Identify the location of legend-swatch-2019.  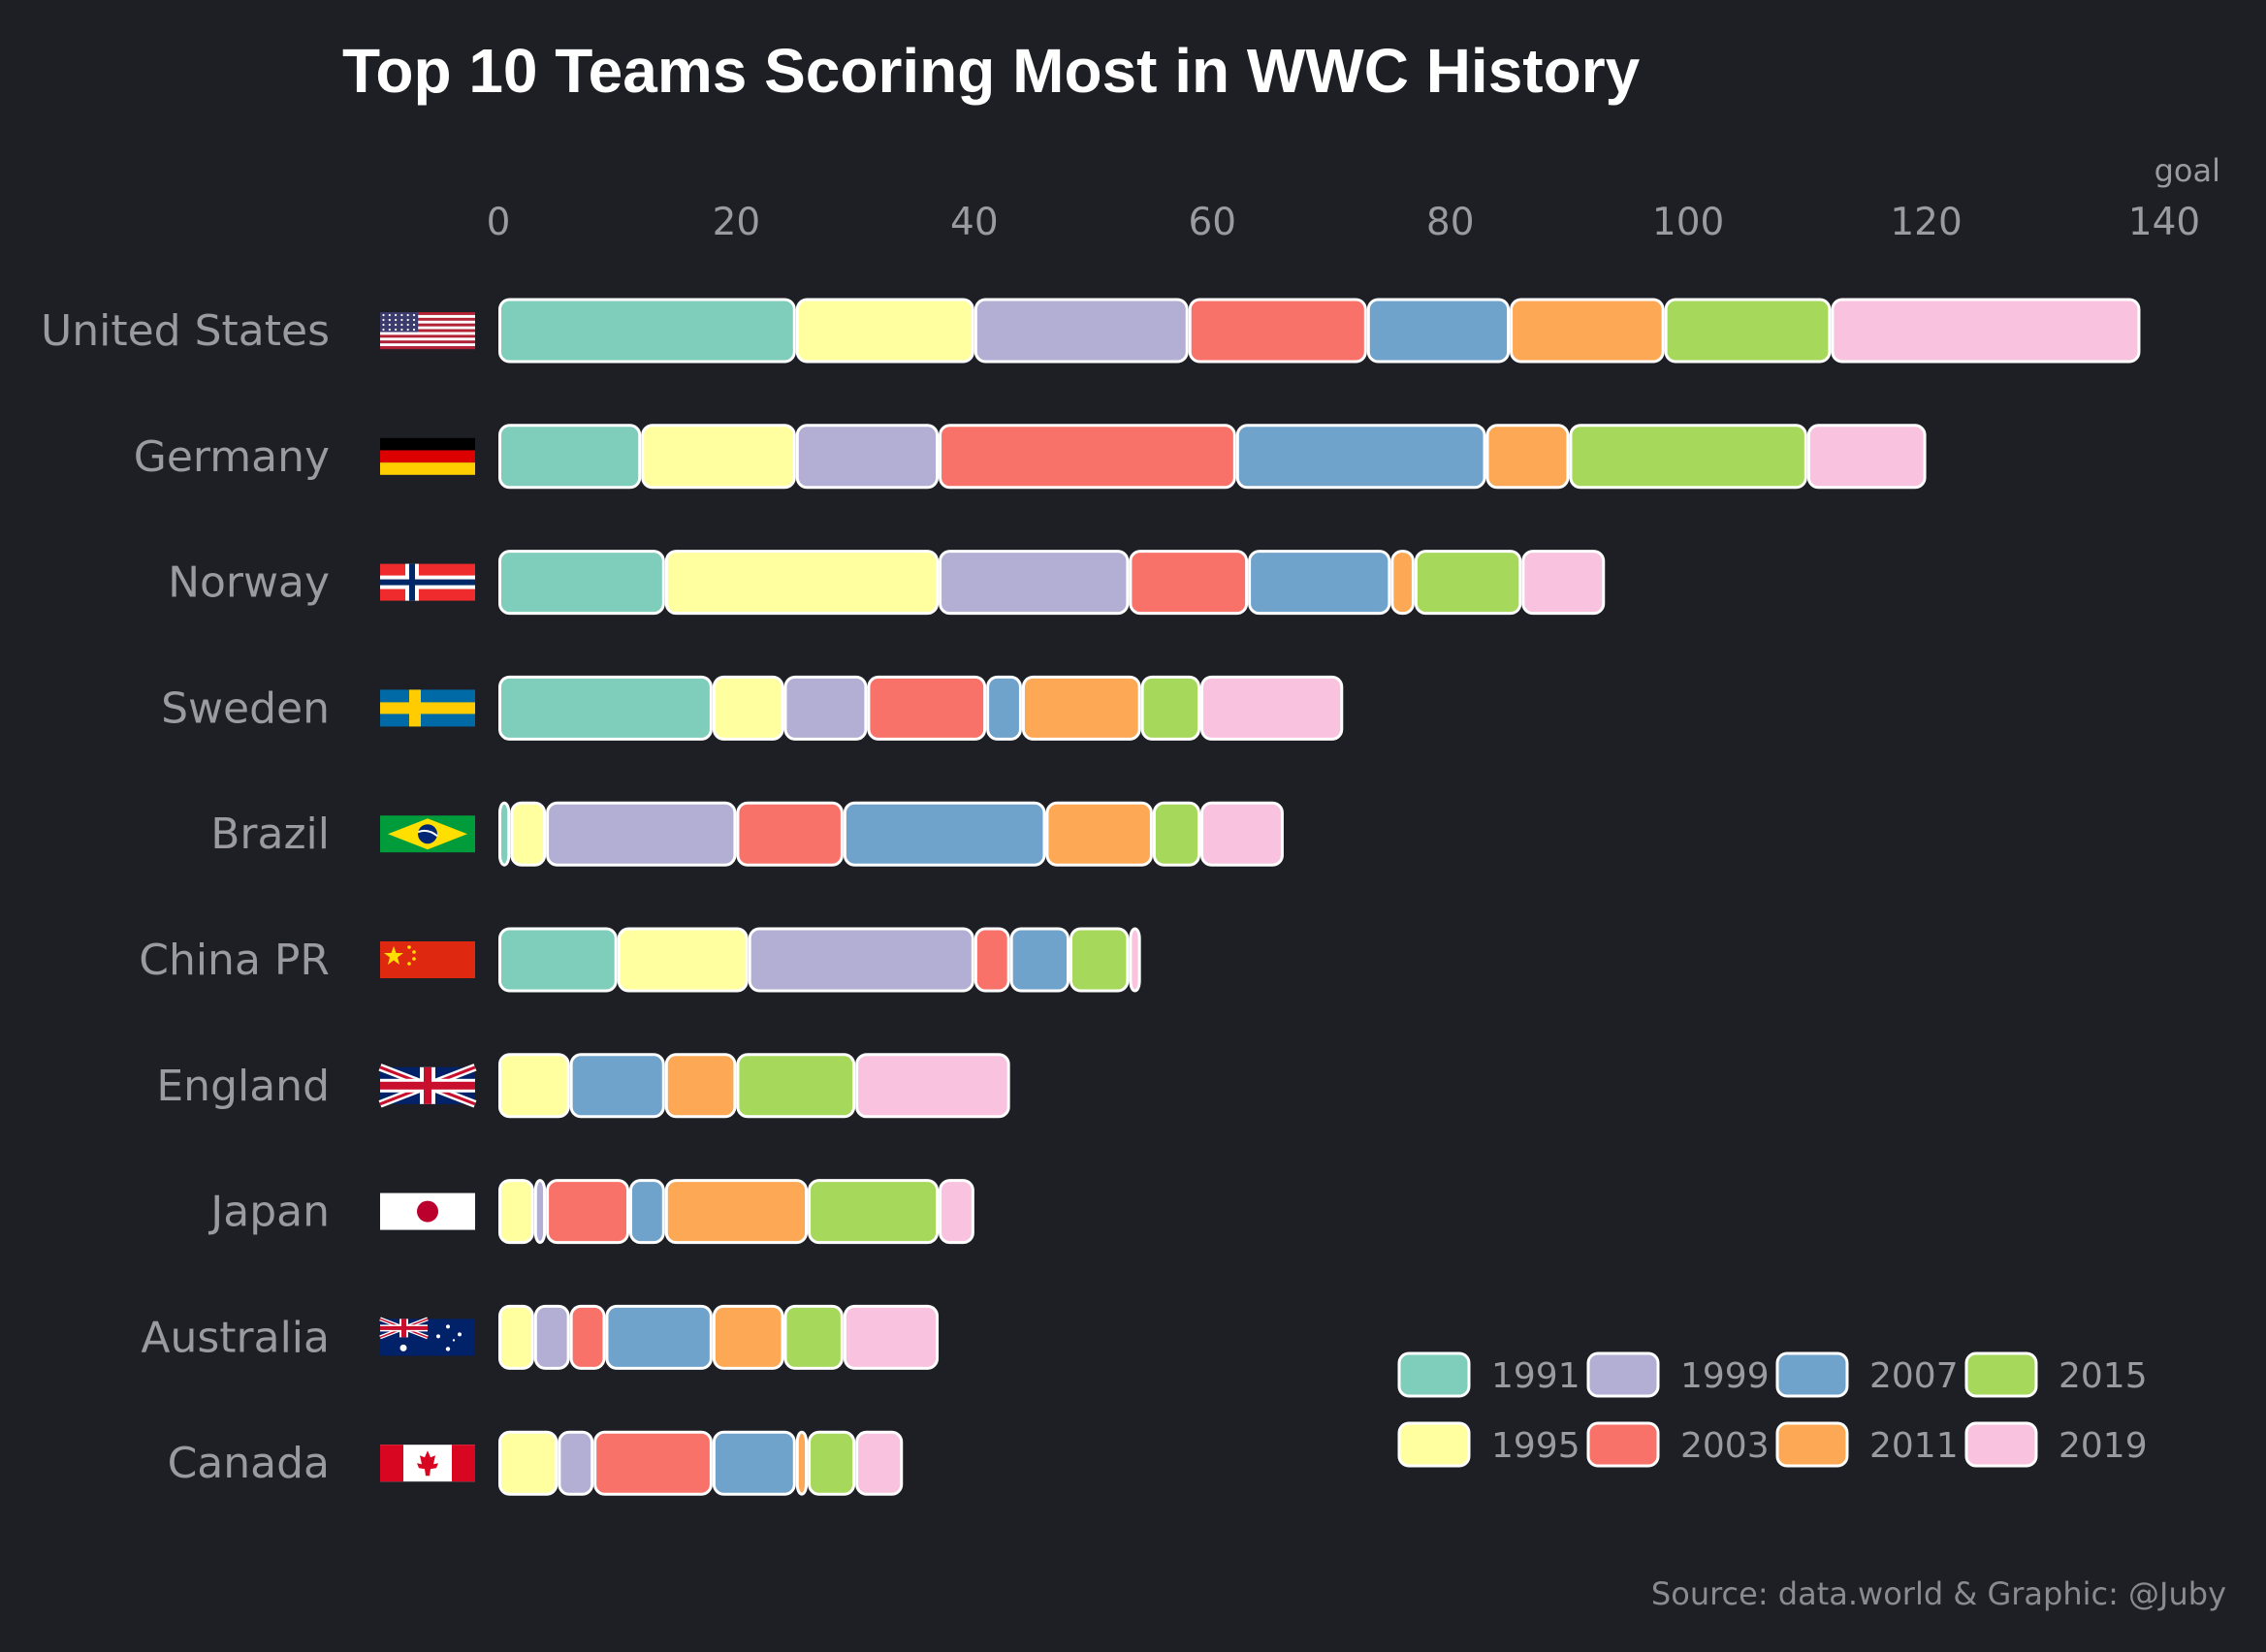
(2001, 1445).